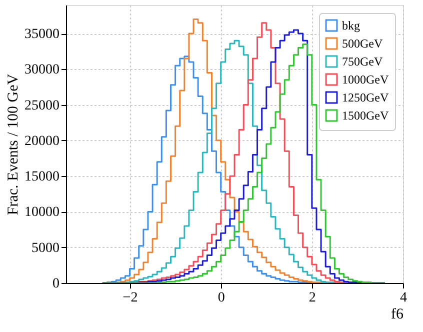 The width and height of the screenshot is (423, 332). What do you see at coordinates (42, 70) in the screenshot?
I see `y-tick-label: 30000` at bounding box center [42, 70].